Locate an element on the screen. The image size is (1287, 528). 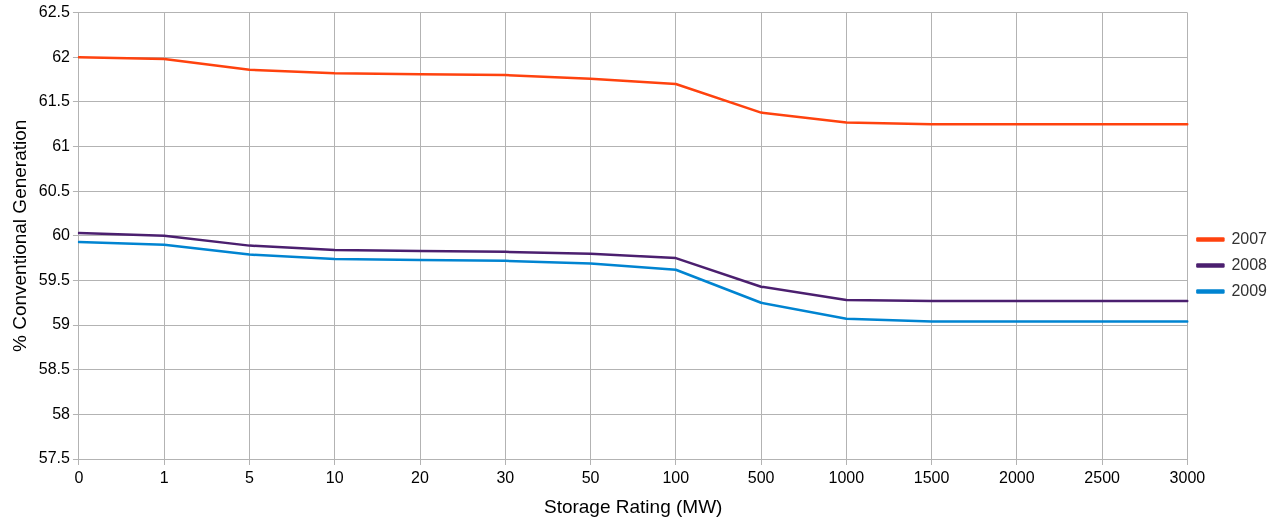
y-tick-label: 62.5 is located at coordinates (54, 12).